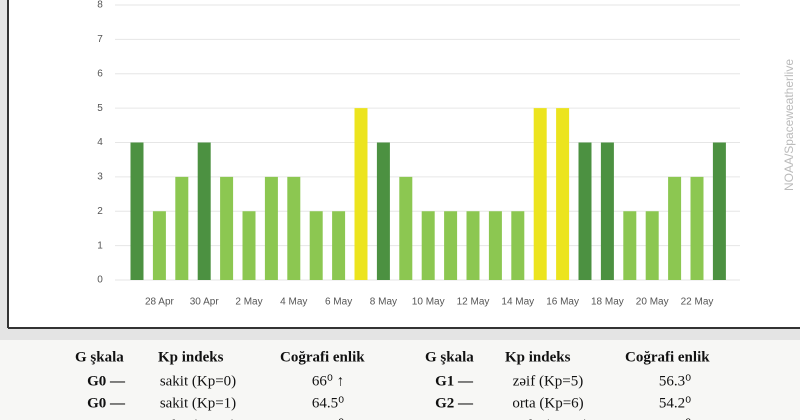  Describe the element at coordinates (338, 302) in the screenshot. I see `x-tick-label: 6 May` at that location.